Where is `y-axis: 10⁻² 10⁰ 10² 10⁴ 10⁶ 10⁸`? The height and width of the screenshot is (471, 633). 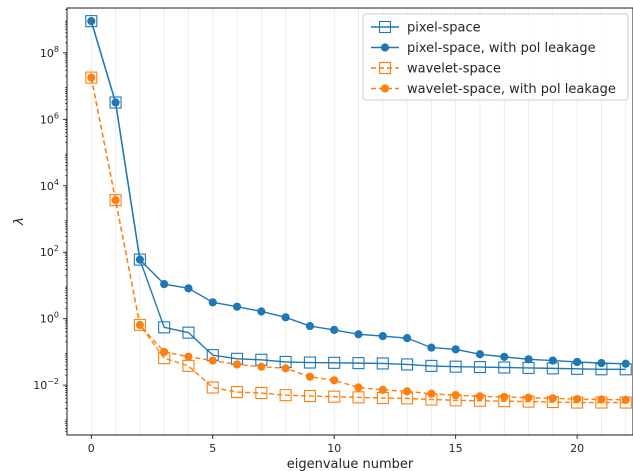
y-axis: 10⁻² 10⁰ 10² 10⁴ 10⁶ 10⁸ is located at coordinates (50, 220).